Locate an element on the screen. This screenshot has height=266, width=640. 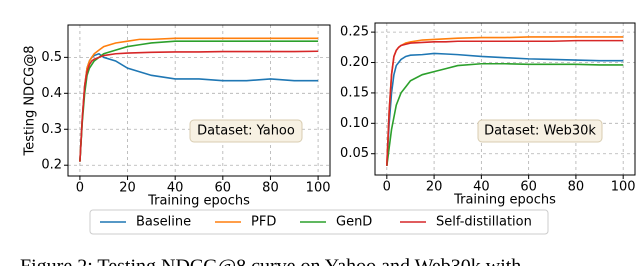
y-tick-label: 0.5 is located at coordinates (51, 57).